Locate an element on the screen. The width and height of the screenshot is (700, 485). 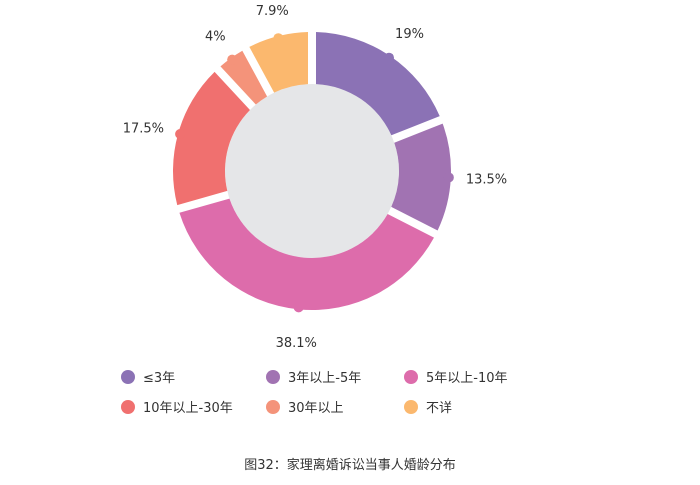
slice-label-5-10: 38.1% is located at coordinates (296, 343).